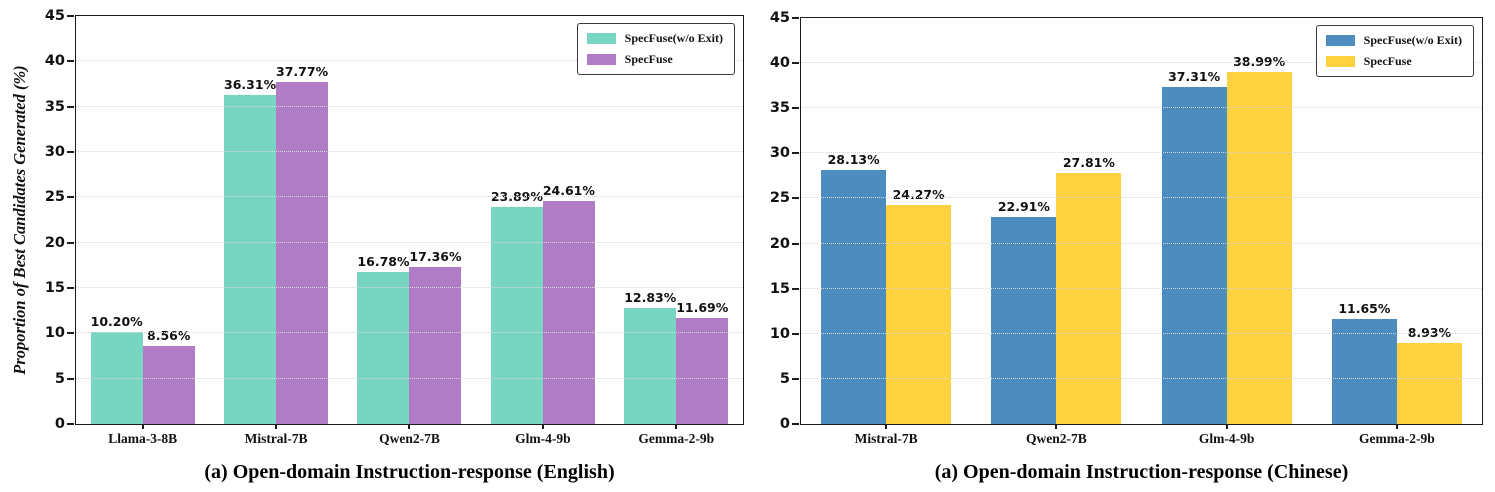 The width and height of the screenshot is (1495, 492). Describe the element at coordinates (116, 321) in the screenshot. I see `bar-value-label: 10.20%` at that location.